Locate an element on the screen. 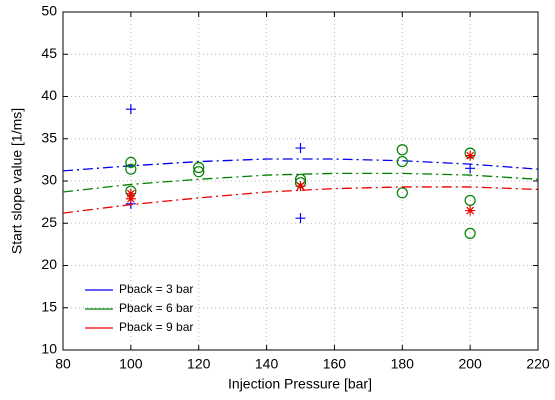 The height and width of the screenshot is (400, 555). x-tick-label: 200 is located at coordinates (470, 364).